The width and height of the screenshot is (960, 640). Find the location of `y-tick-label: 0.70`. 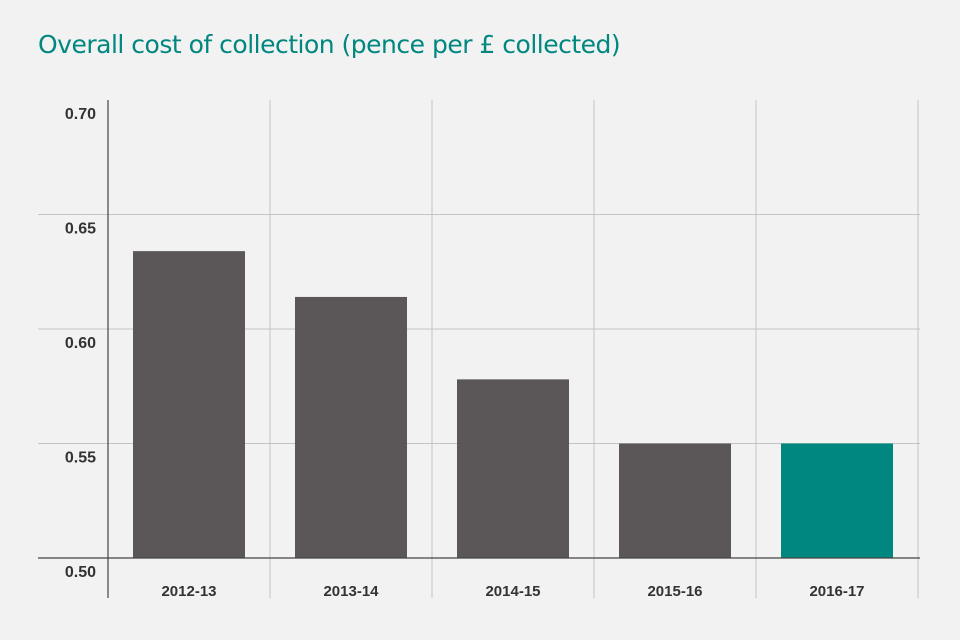

y-tick-label: 0.70 is located at coordinates (80, 114).